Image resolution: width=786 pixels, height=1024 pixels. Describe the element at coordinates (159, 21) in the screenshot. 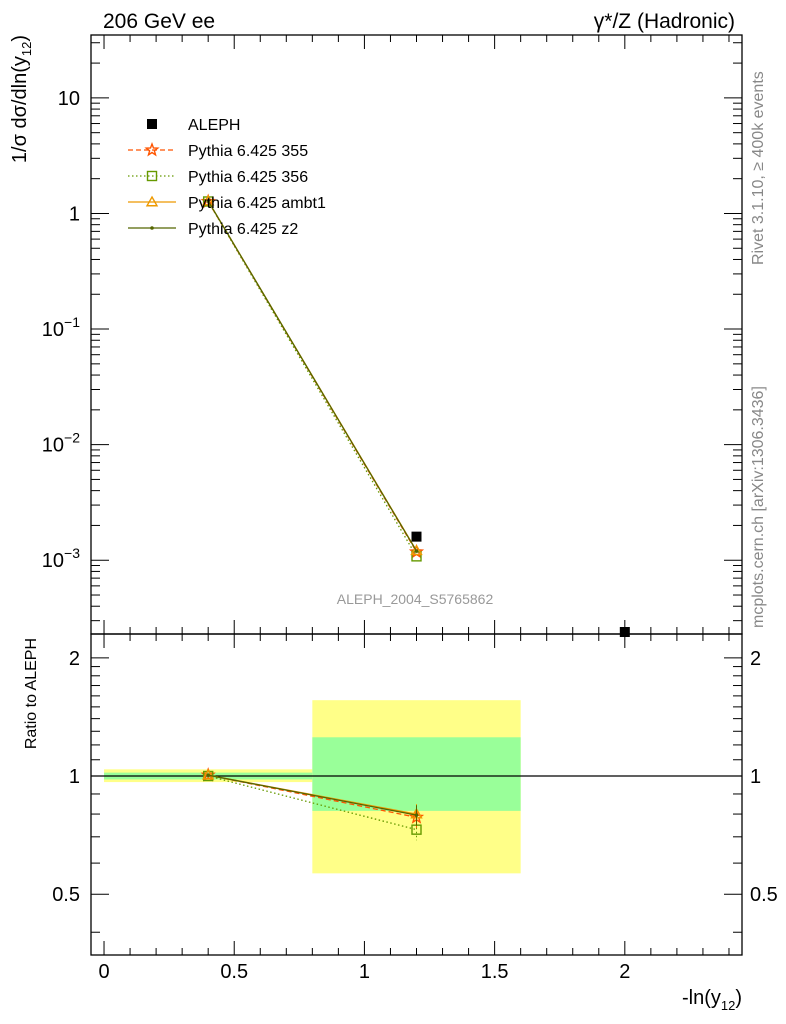

I see `header-left: 206 GeV ee` at that location.